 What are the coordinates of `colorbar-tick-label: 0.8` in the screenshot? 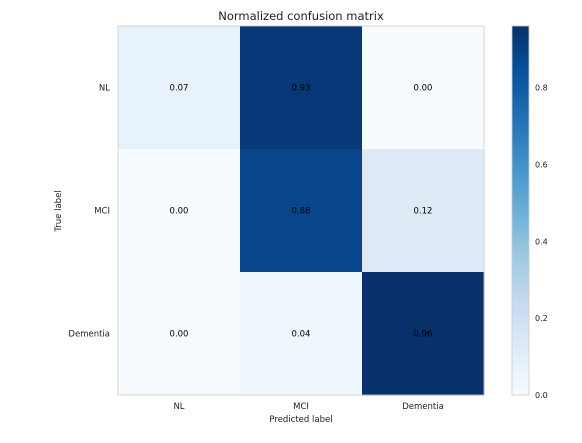 It's located at (541, 88).